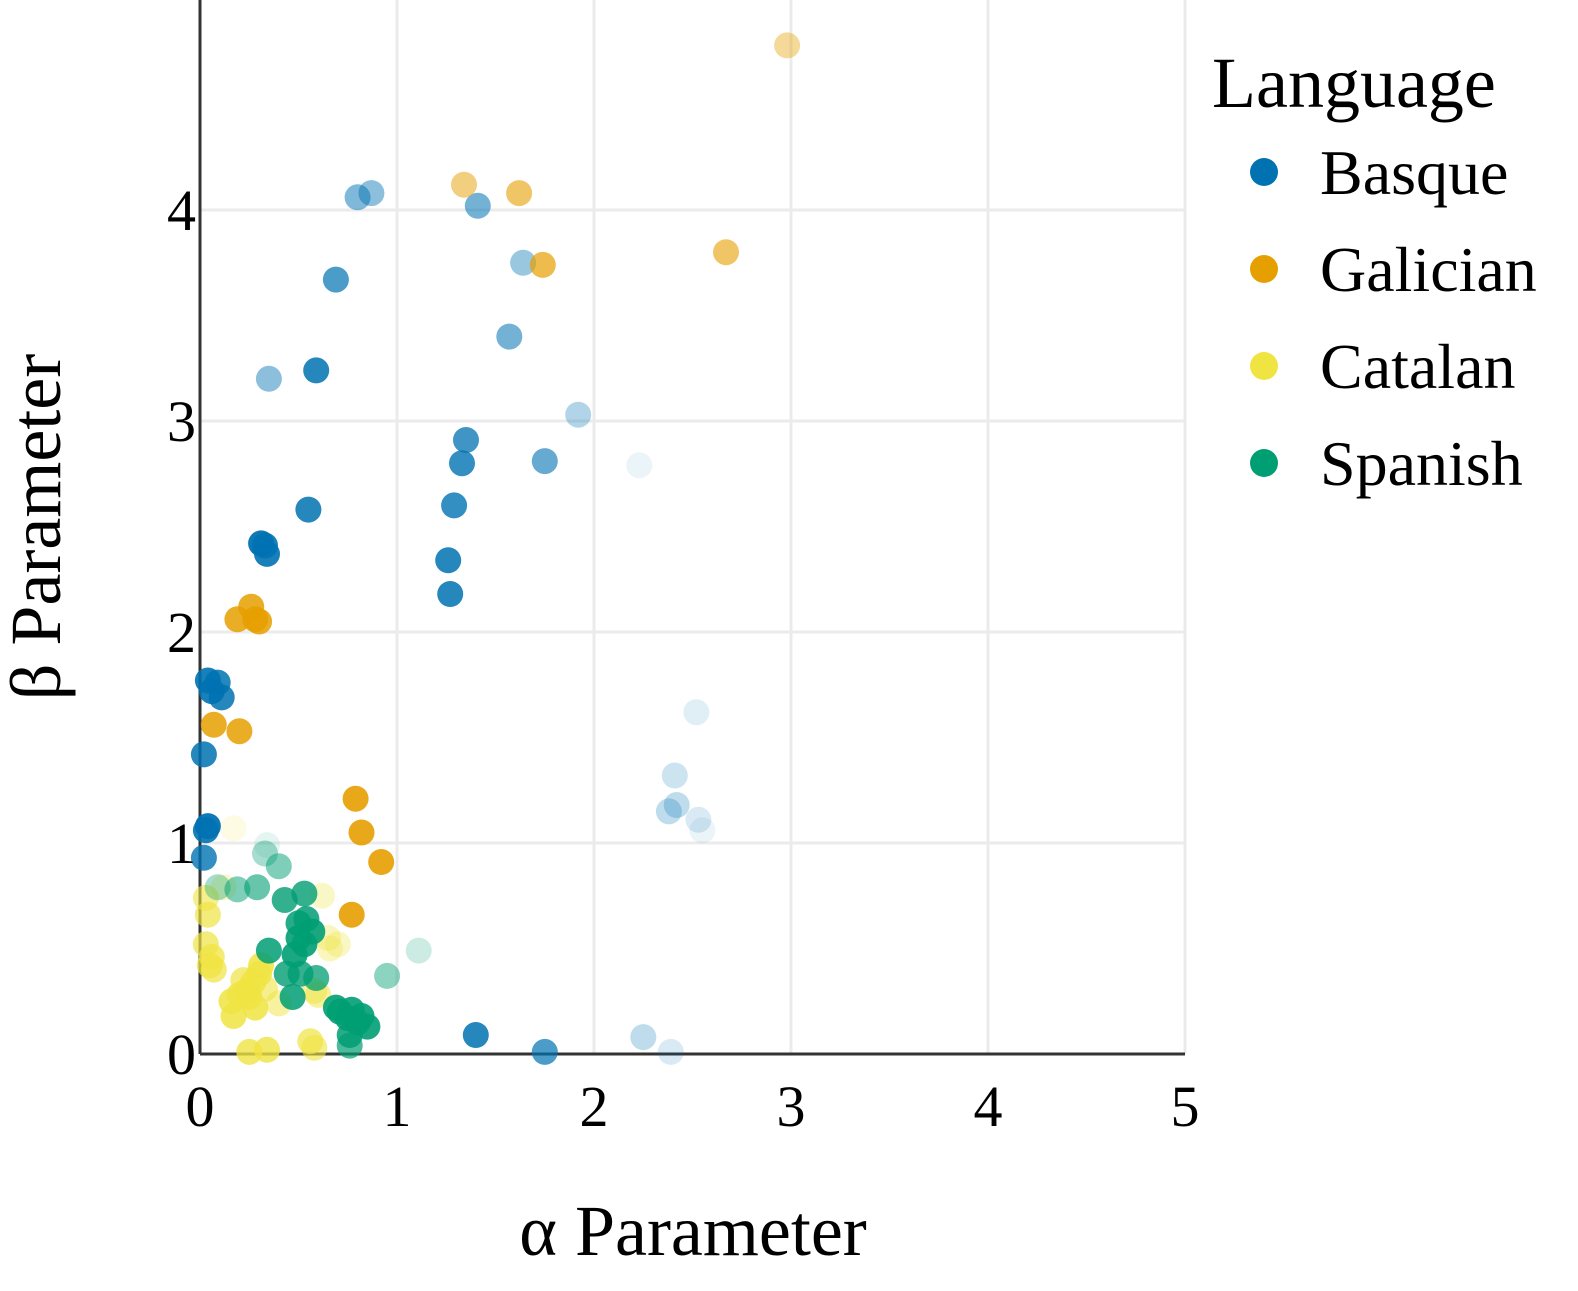  I want to click on series-spanish, so click(318, 945).